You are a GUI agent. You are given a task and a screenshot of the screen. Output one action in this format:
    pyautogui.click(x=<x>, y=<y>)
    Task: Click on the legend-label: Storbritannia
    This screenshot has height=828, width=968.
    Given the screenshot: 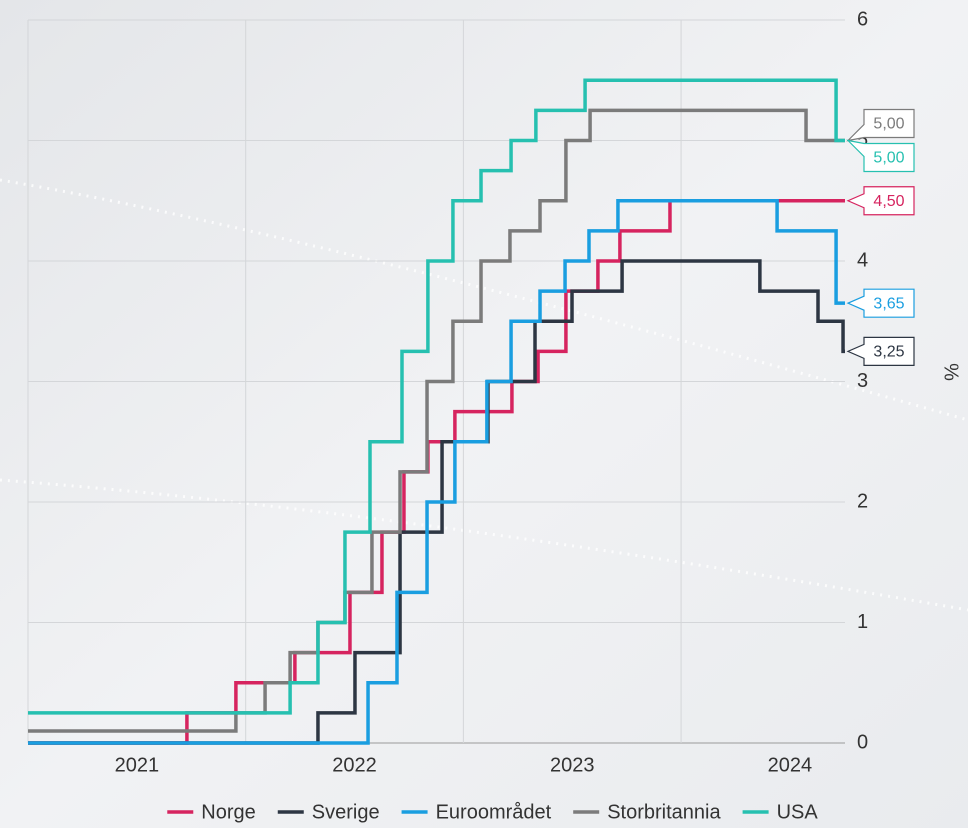 What is the action you would take?
    pyautogui.click(x=664, y=812)
    